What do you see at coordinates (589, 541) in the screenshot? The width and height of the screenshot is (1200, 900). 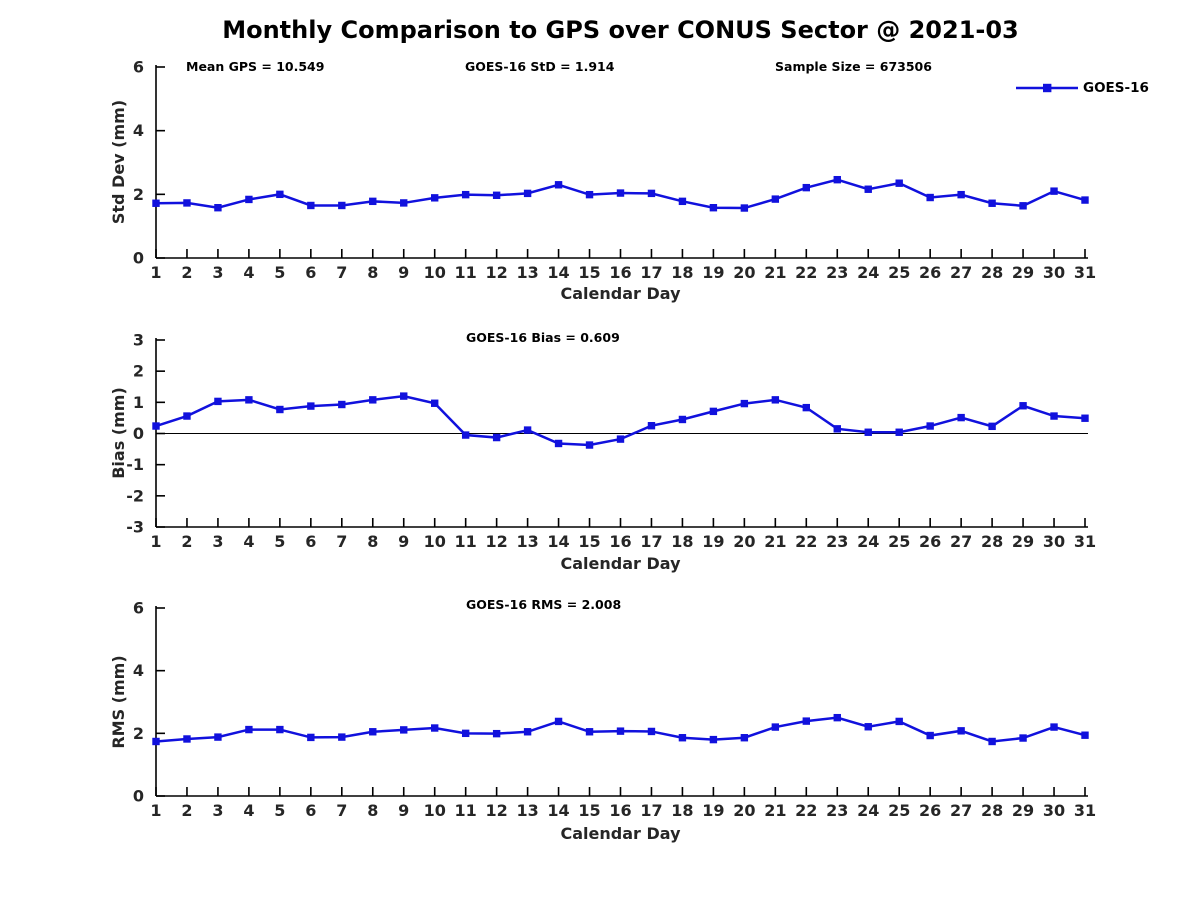 I see `x-tick-label: 15` at bounding box center [589, 541].